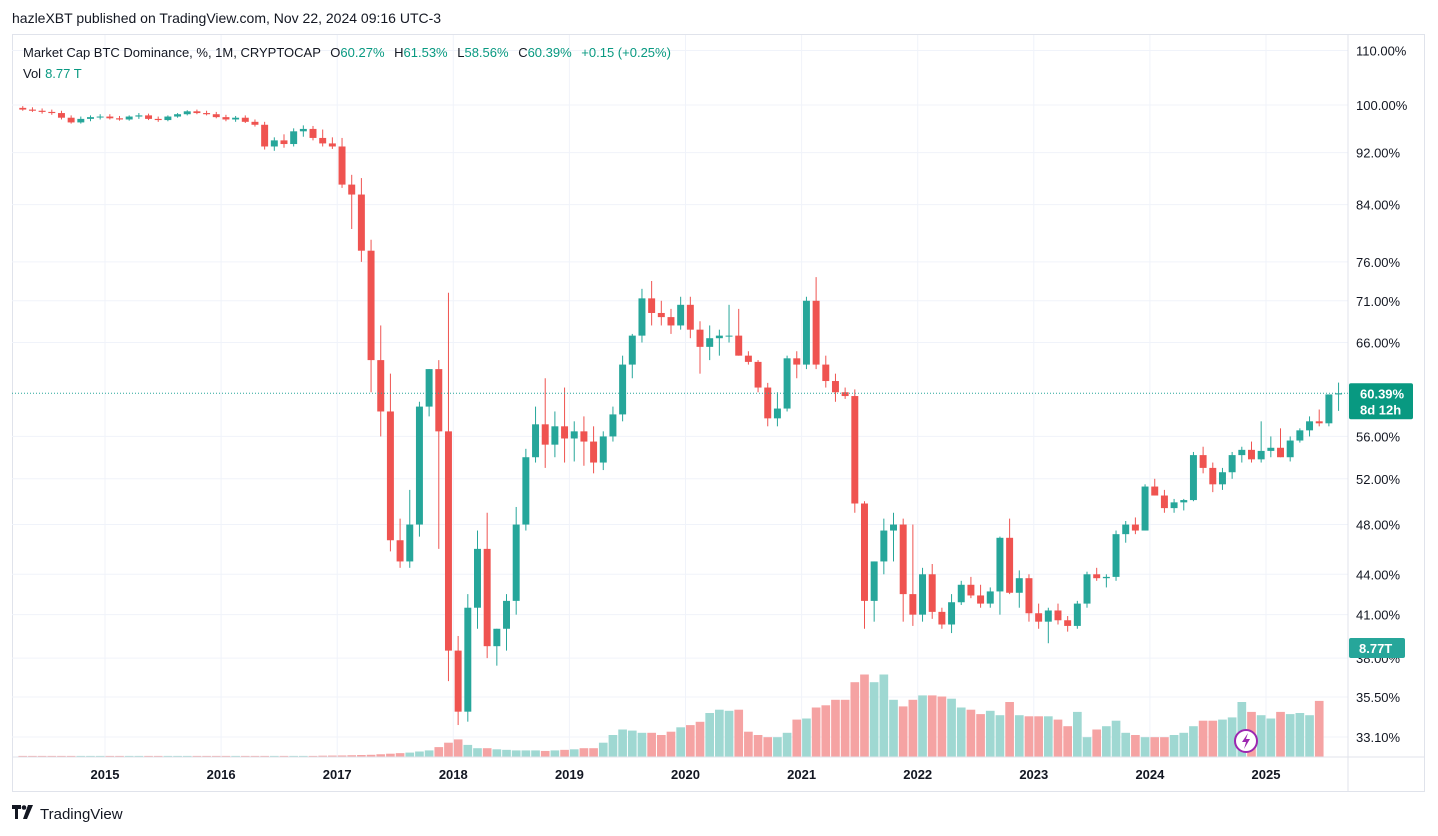 The height and width of the screenshot is (836, 1438). Describe the element at coordinates (523, 52) in the screenshot. I see `close-label: C` at that location.